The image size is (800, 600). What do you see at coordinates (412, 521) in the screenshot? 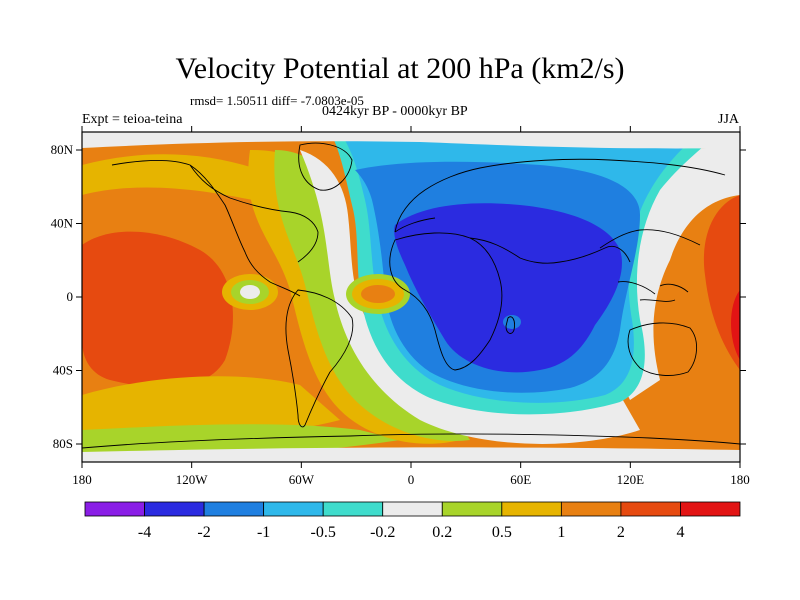
I see `colorbar: -4 -2 -1 -0.5 -0.2 0.2 0.5 1 2 4` at bounding box center [412, 521].